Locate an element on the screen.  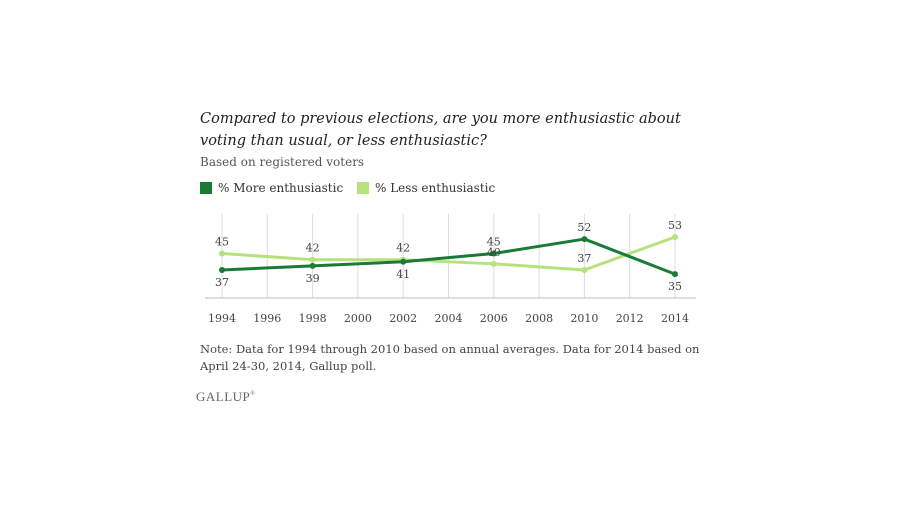
series-line-more is located at coordinates (448, 256).